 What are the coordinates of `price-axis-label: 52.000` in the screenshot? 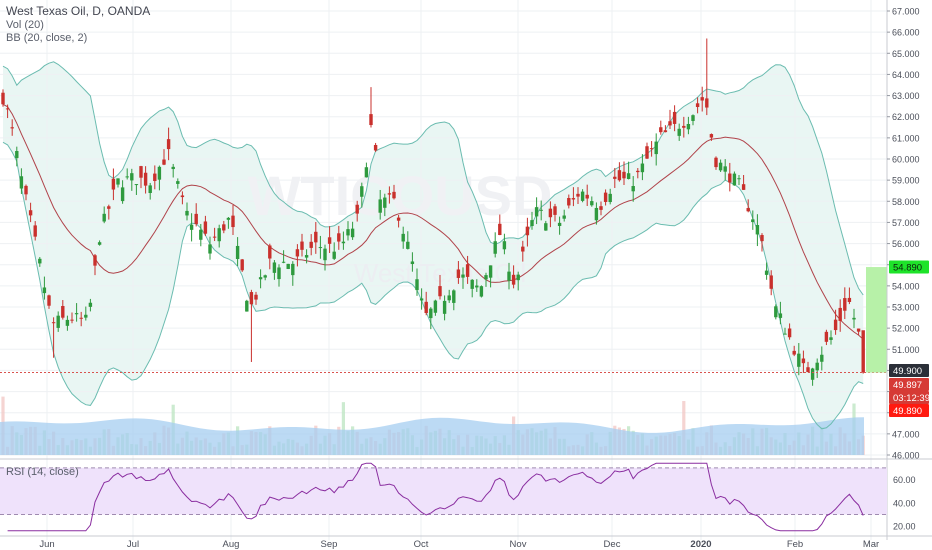 It's located at (906, 329).